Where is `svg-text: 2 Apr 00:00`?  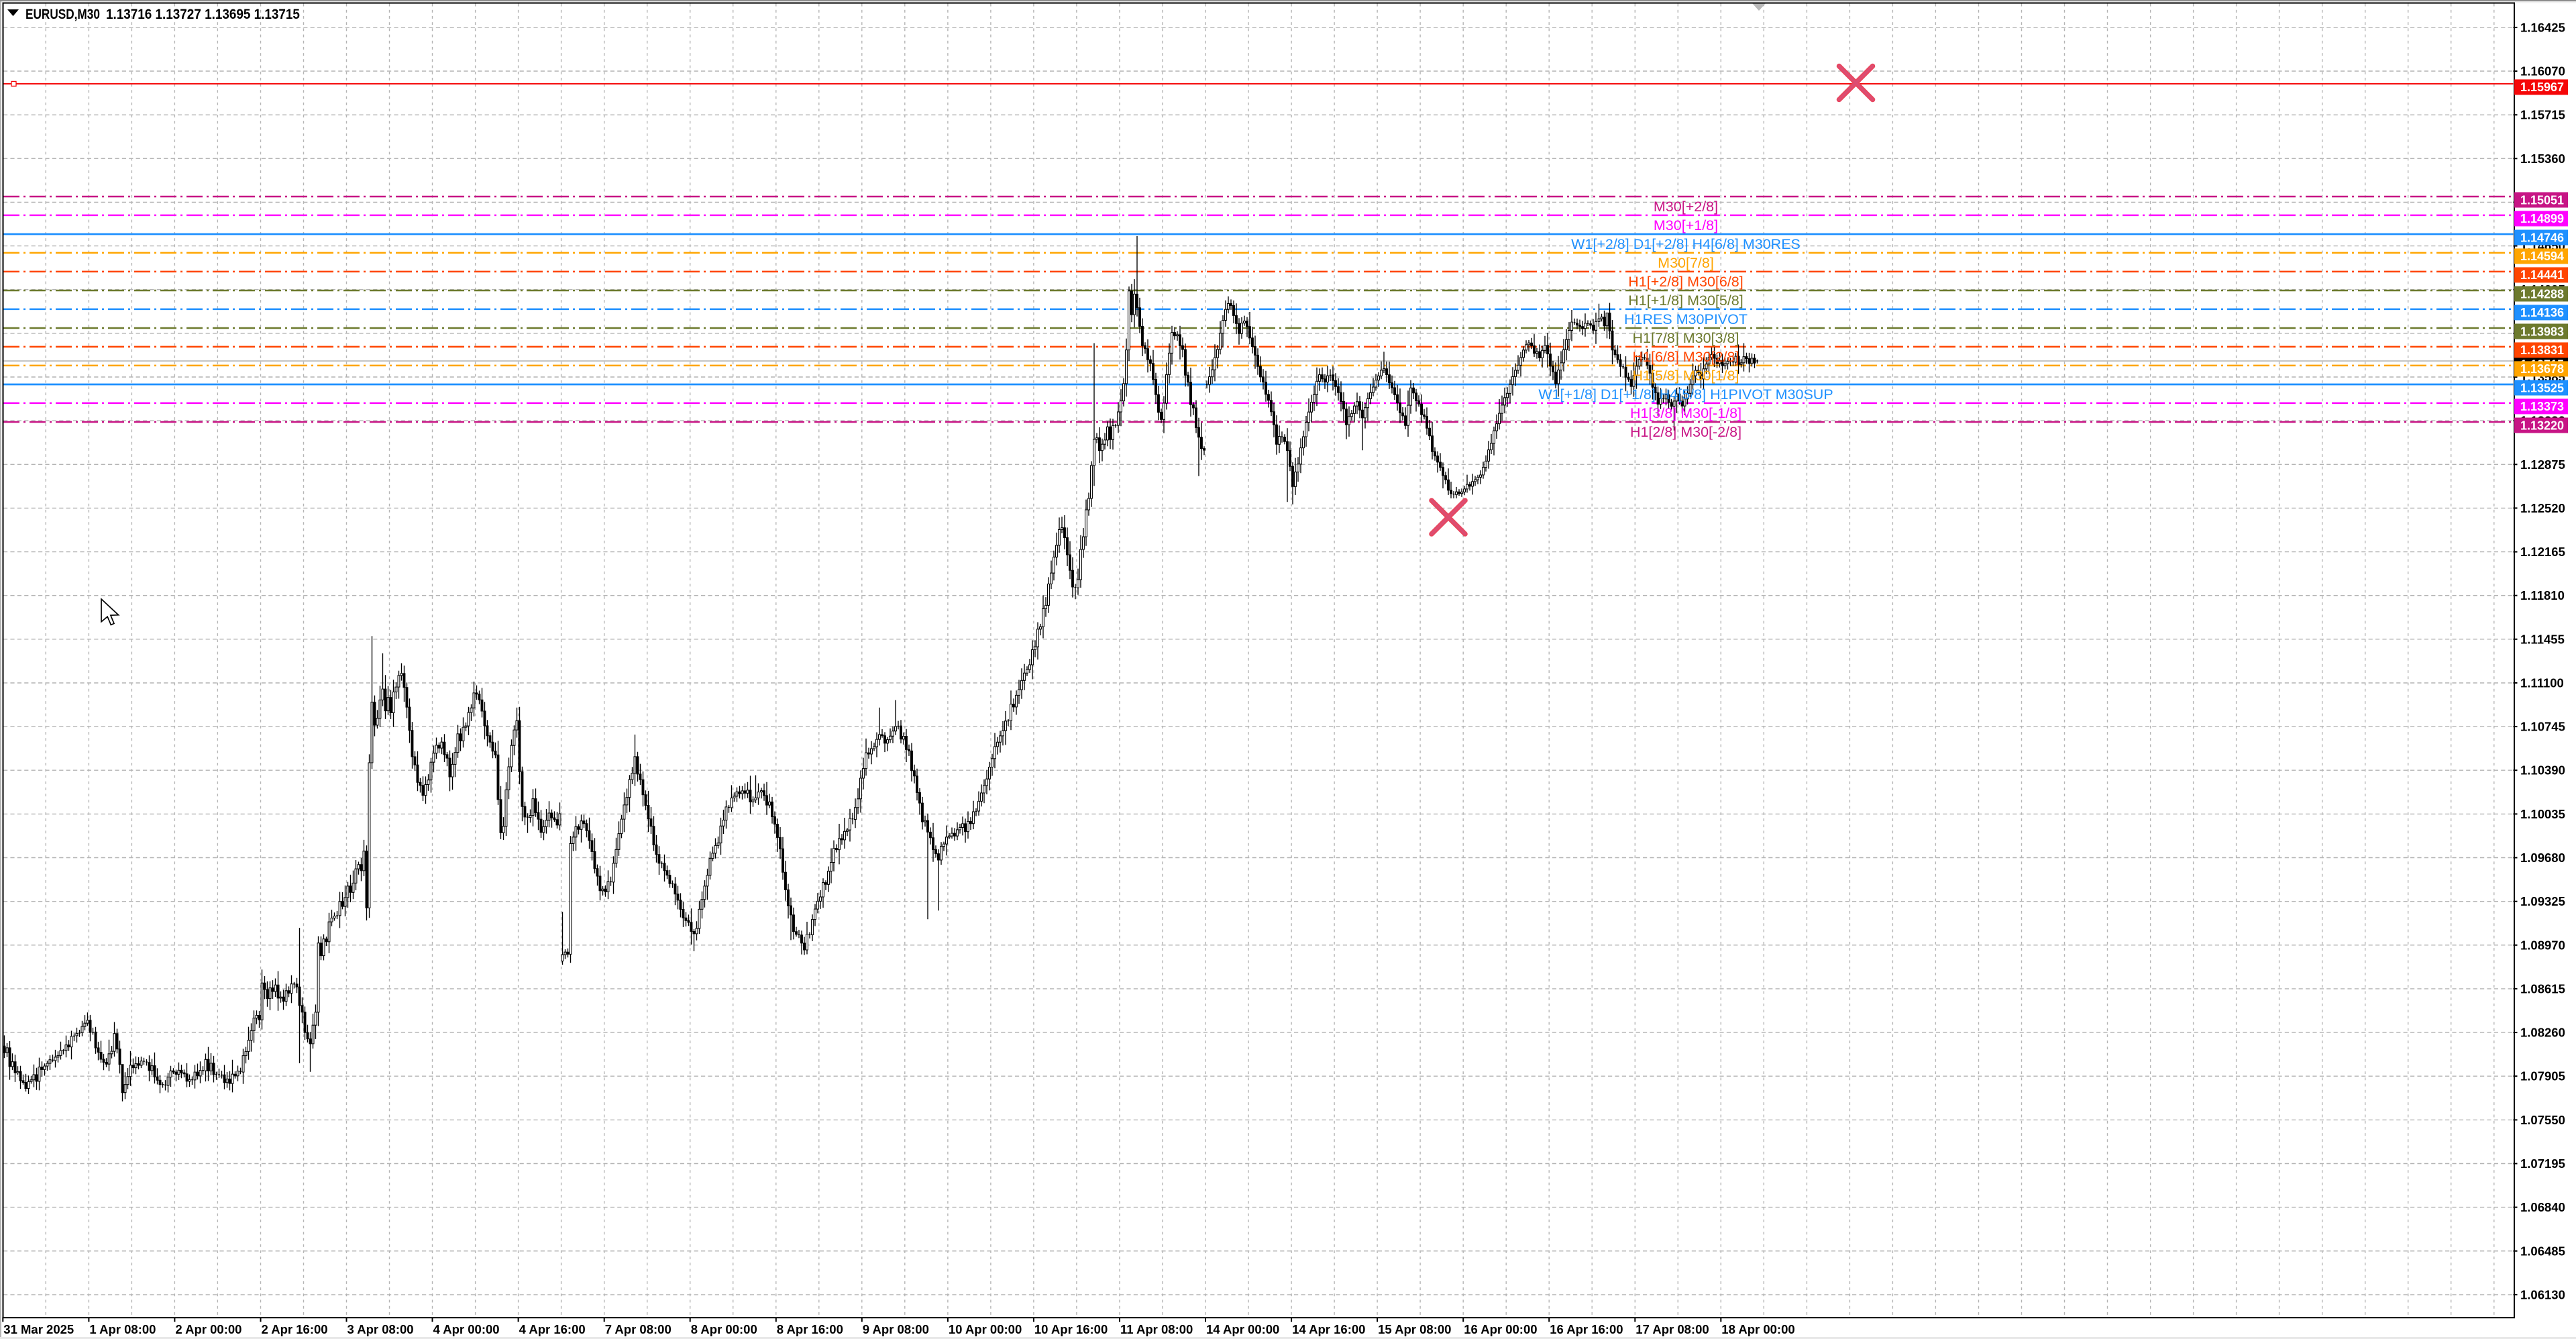 svg-text: 2 Apr 00:00 is located at coordinates (208, 1329).